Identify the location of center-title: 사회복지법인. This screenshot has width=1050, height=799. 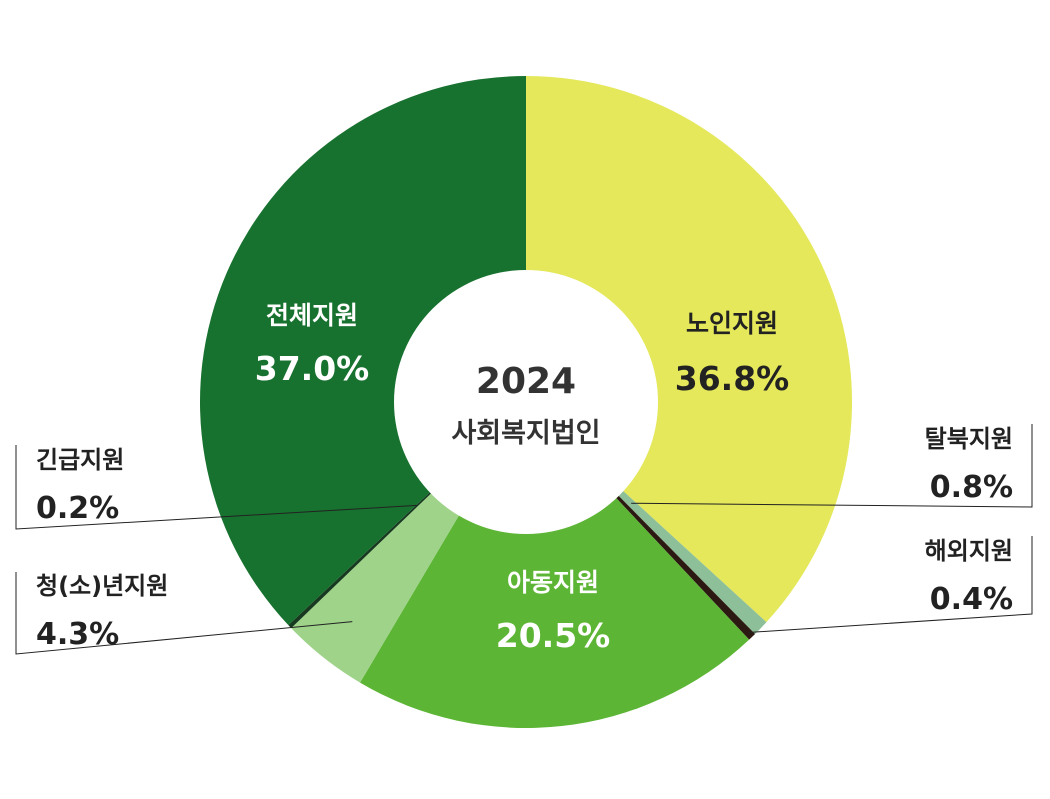
(525, 433).